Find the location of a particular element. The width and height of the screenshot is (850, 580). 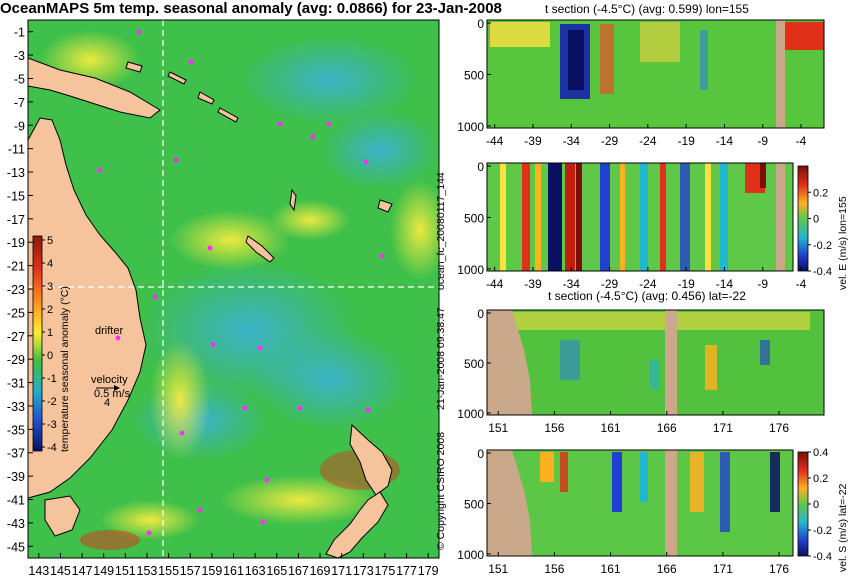

panel4-y-ticks: 0 500 1000 is located at coordinates (474, 504).